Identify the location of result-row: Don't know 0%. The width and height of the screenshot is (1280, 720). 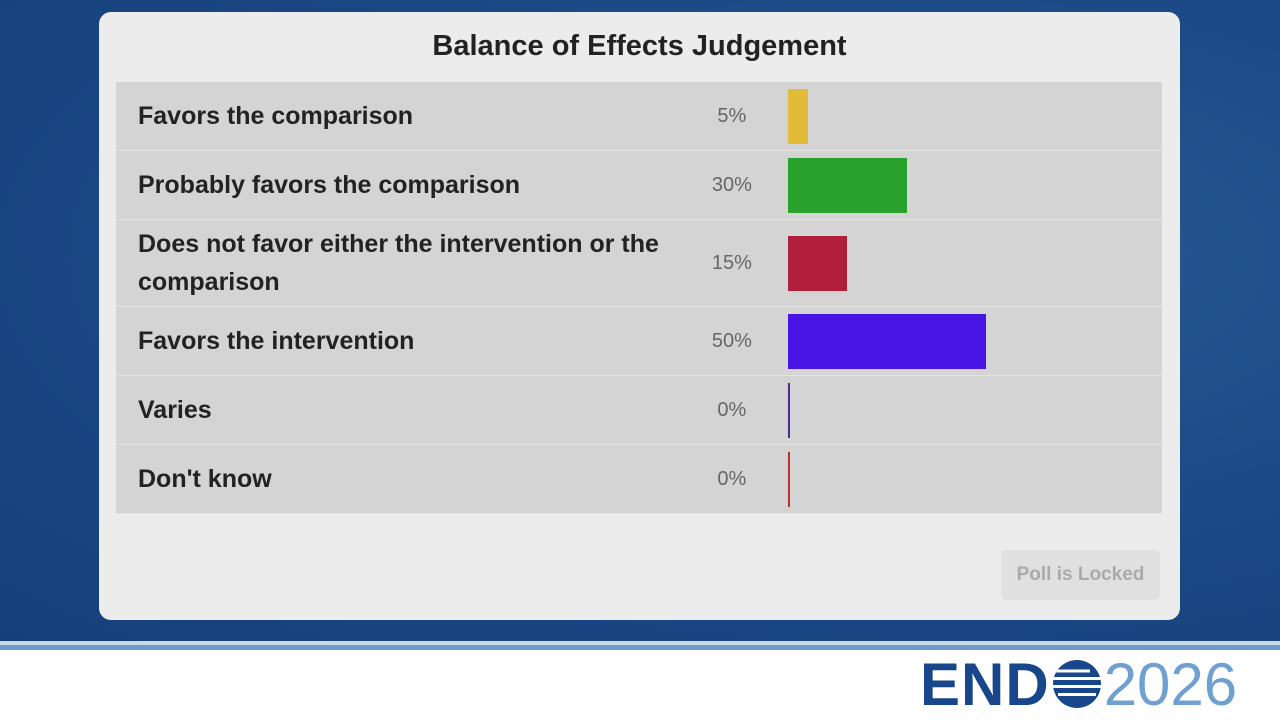
(639, 479).